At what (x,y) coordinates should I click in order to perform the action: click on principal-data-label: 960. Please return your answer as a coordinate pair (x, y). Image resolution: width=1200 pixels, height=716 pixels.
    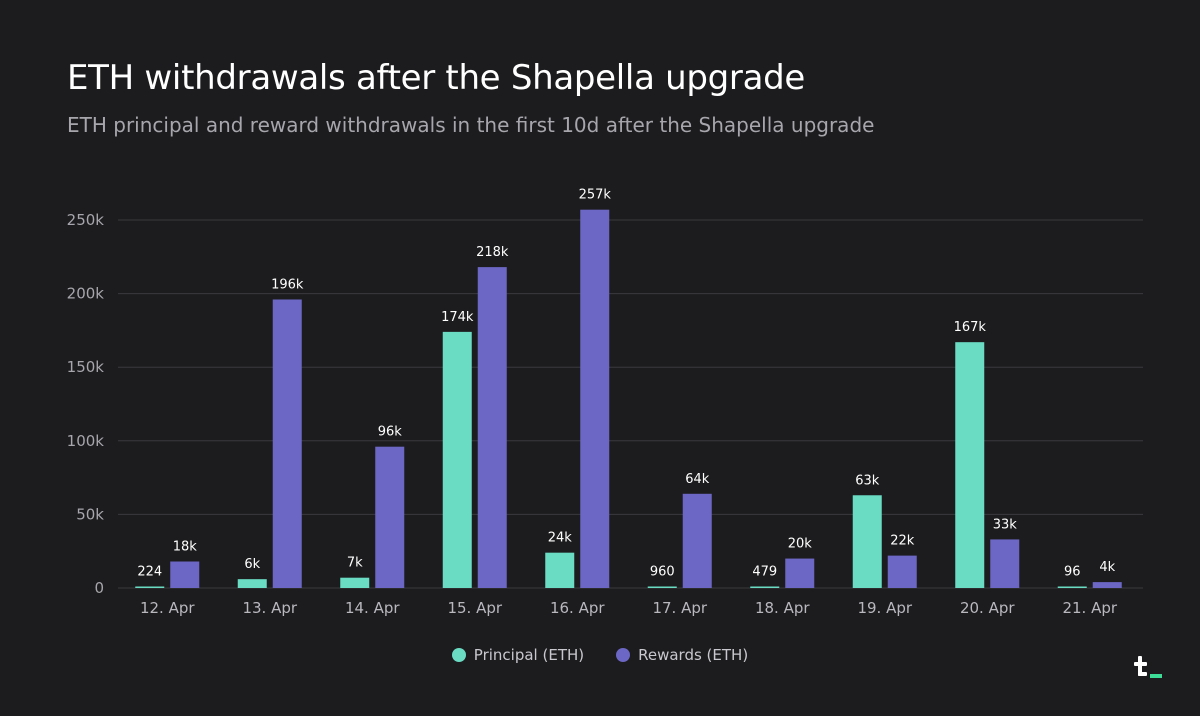
    Looking at the image, I should click on (662, 572).